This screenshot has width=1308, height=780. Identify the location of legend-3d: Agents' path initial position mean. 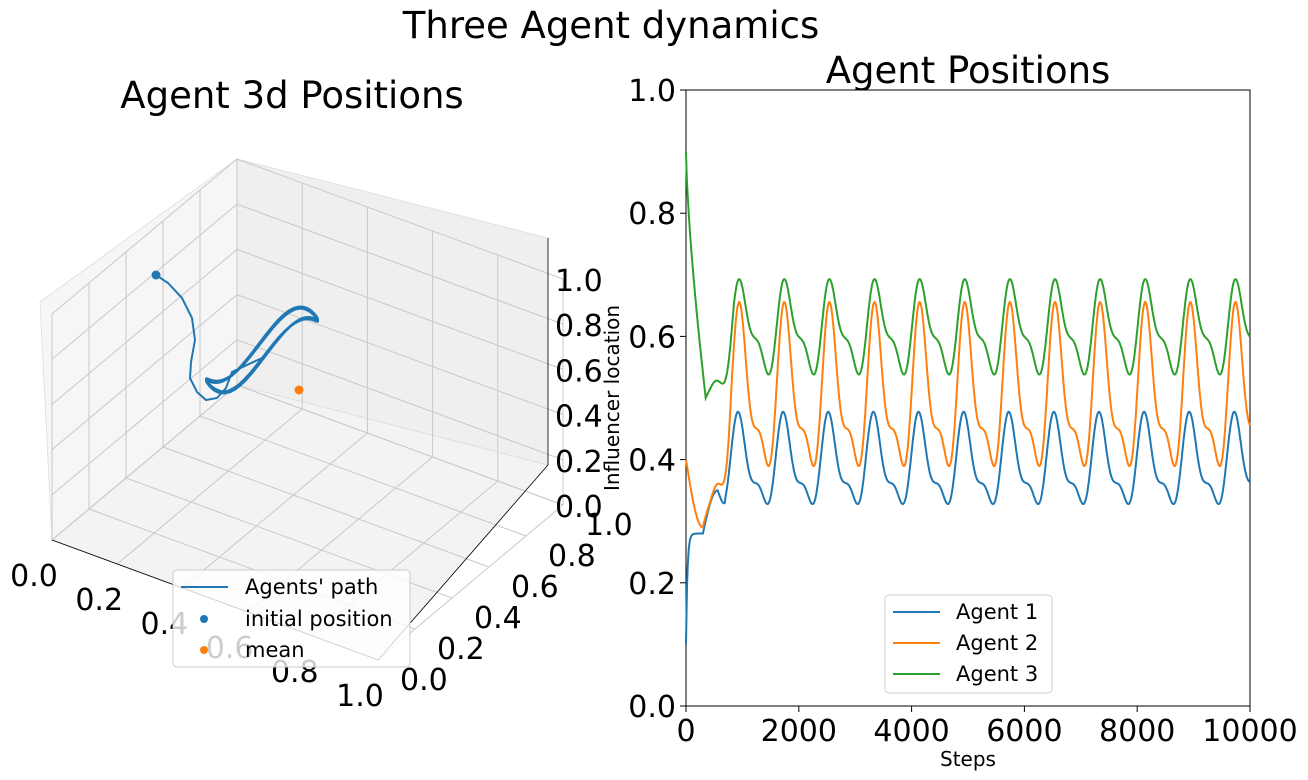
(291, 618).